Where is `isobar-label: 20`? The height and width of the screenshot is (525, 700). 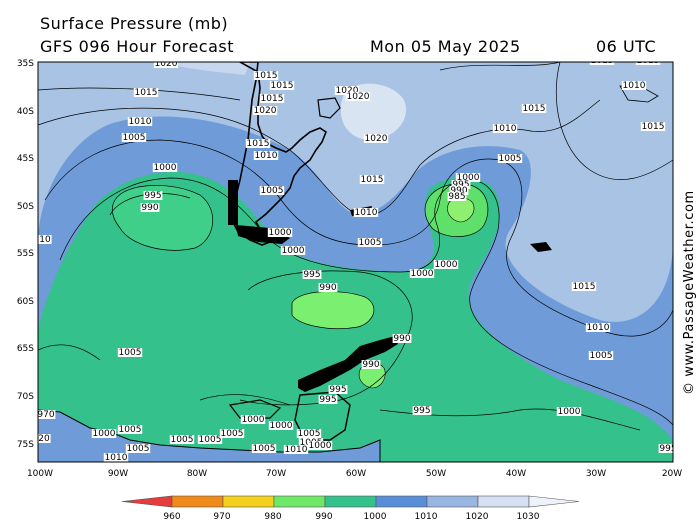 isobar-label: 20 is located at coordinates (44, 439).